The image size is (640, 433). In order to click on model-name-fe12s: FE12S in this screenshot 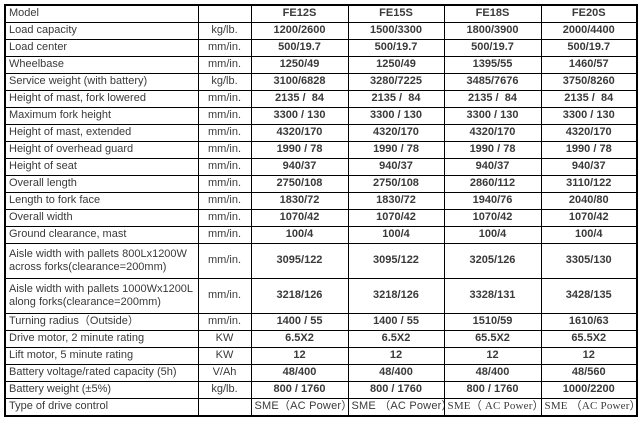, I will do `click(299, 13)`.